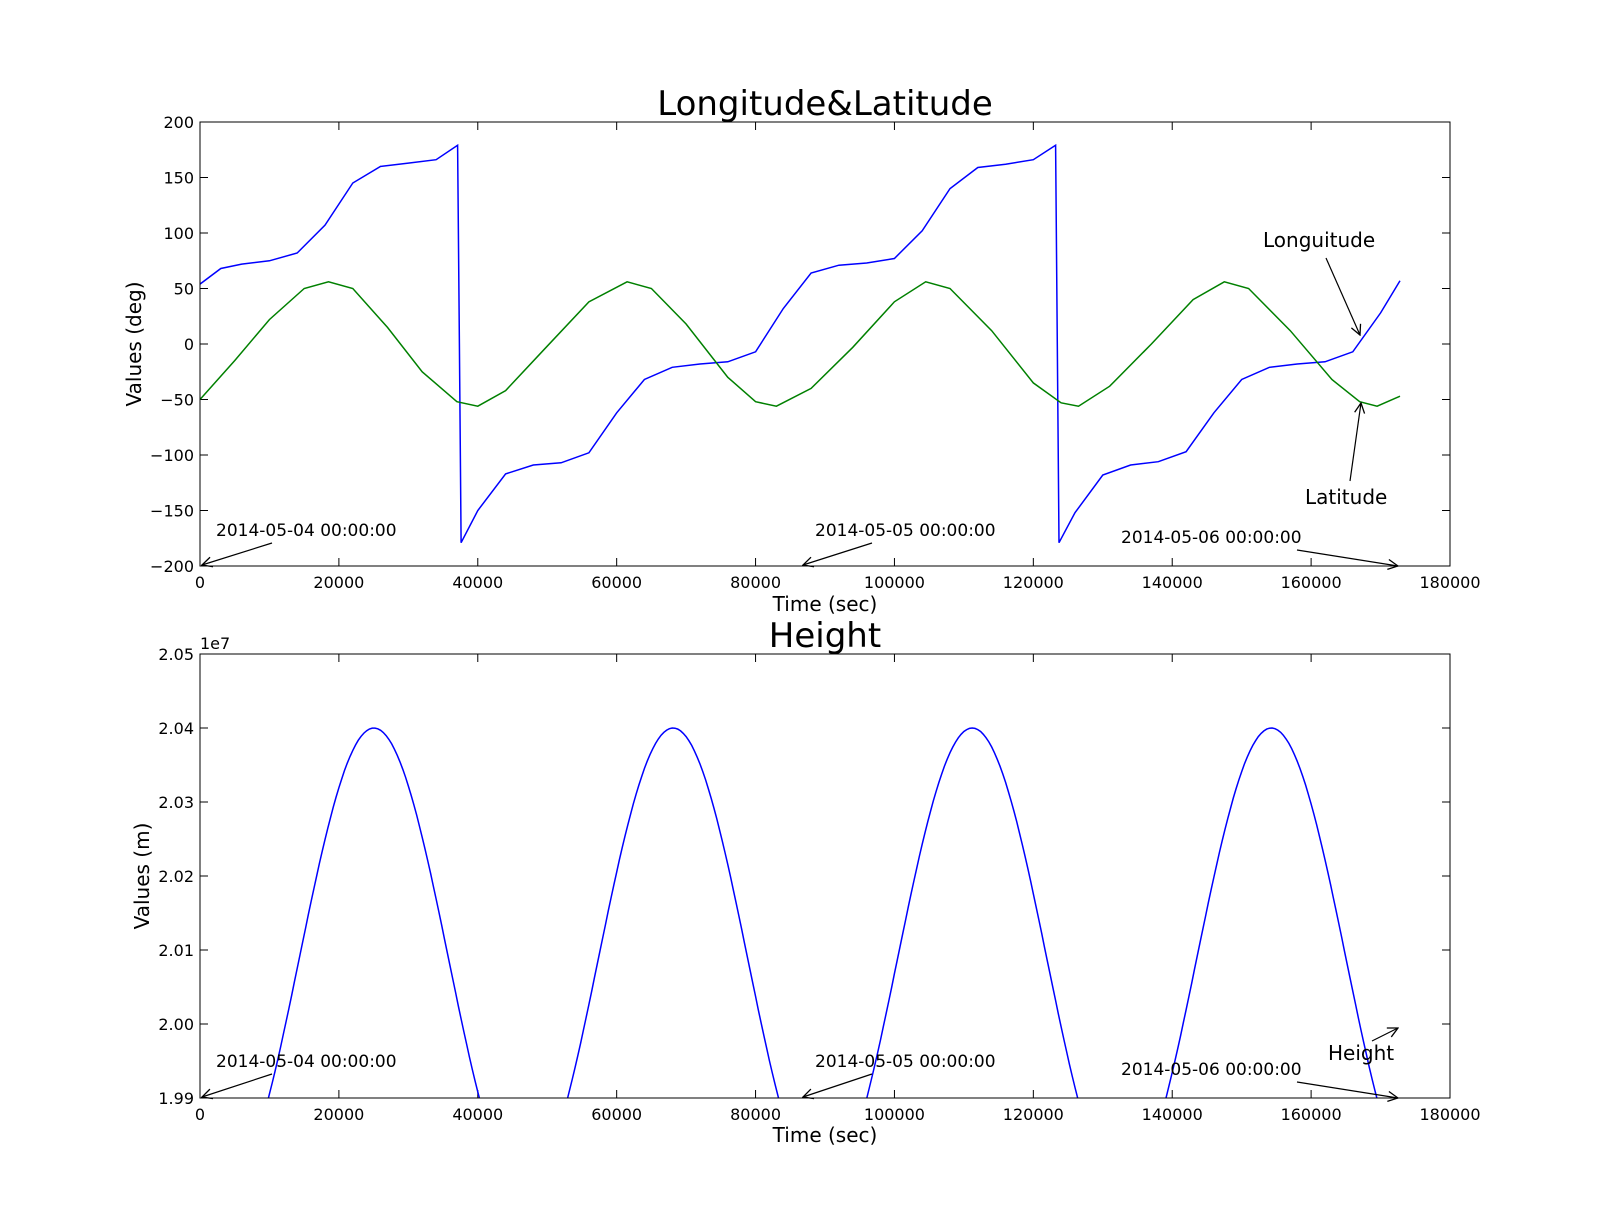  I want to click on height-annotation-arrow, so click(1384, 1035).